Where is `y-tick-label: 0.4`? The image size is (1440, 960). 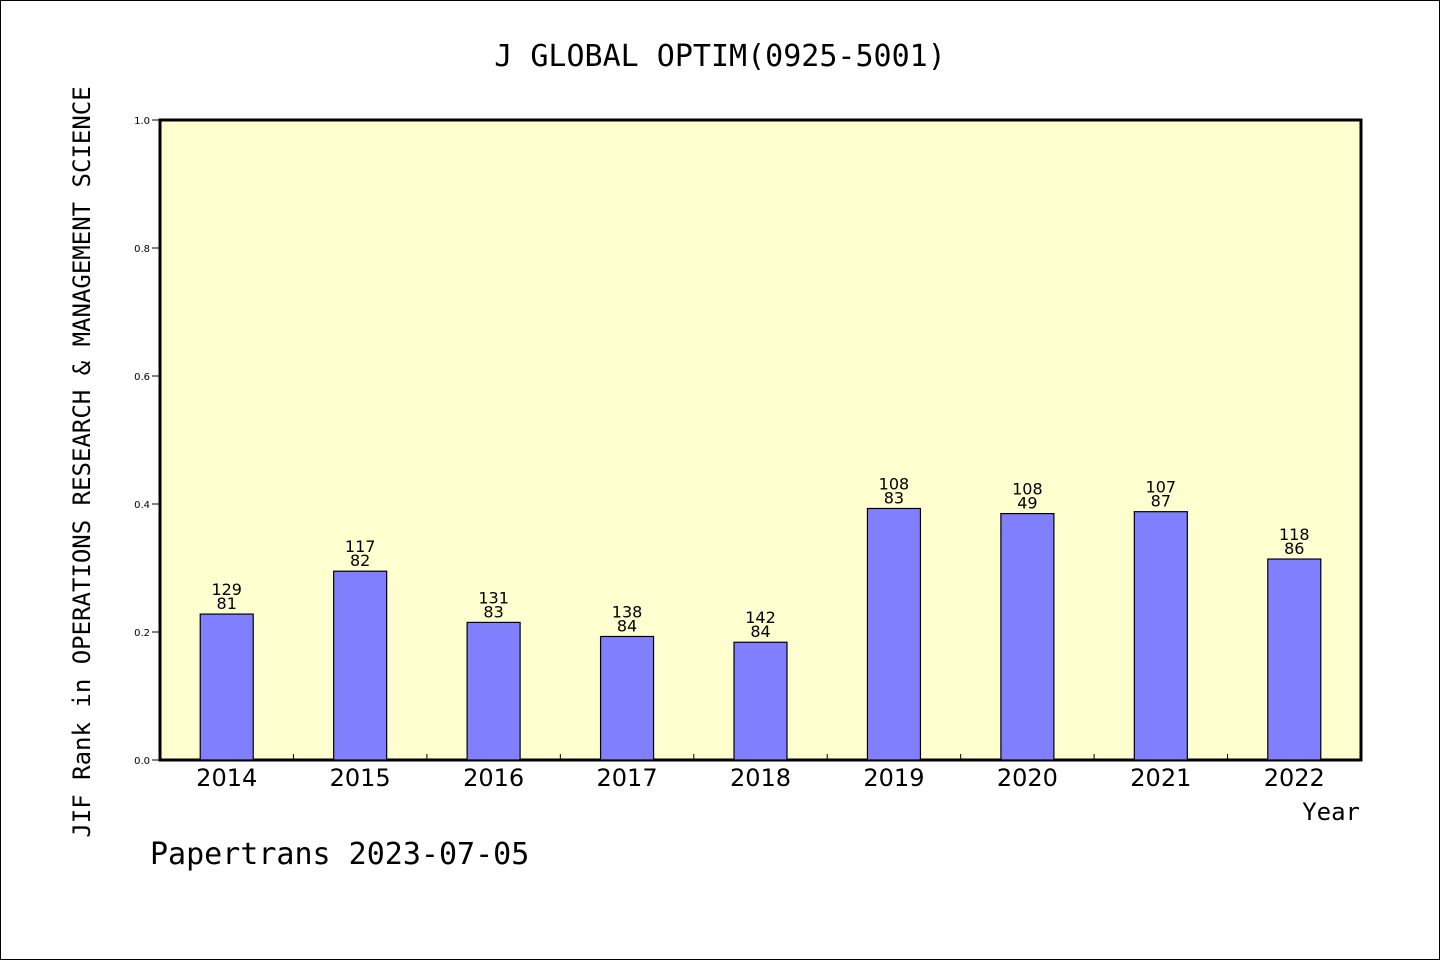
y-tick-label: 0.4 is located at coordinates (142, 505).